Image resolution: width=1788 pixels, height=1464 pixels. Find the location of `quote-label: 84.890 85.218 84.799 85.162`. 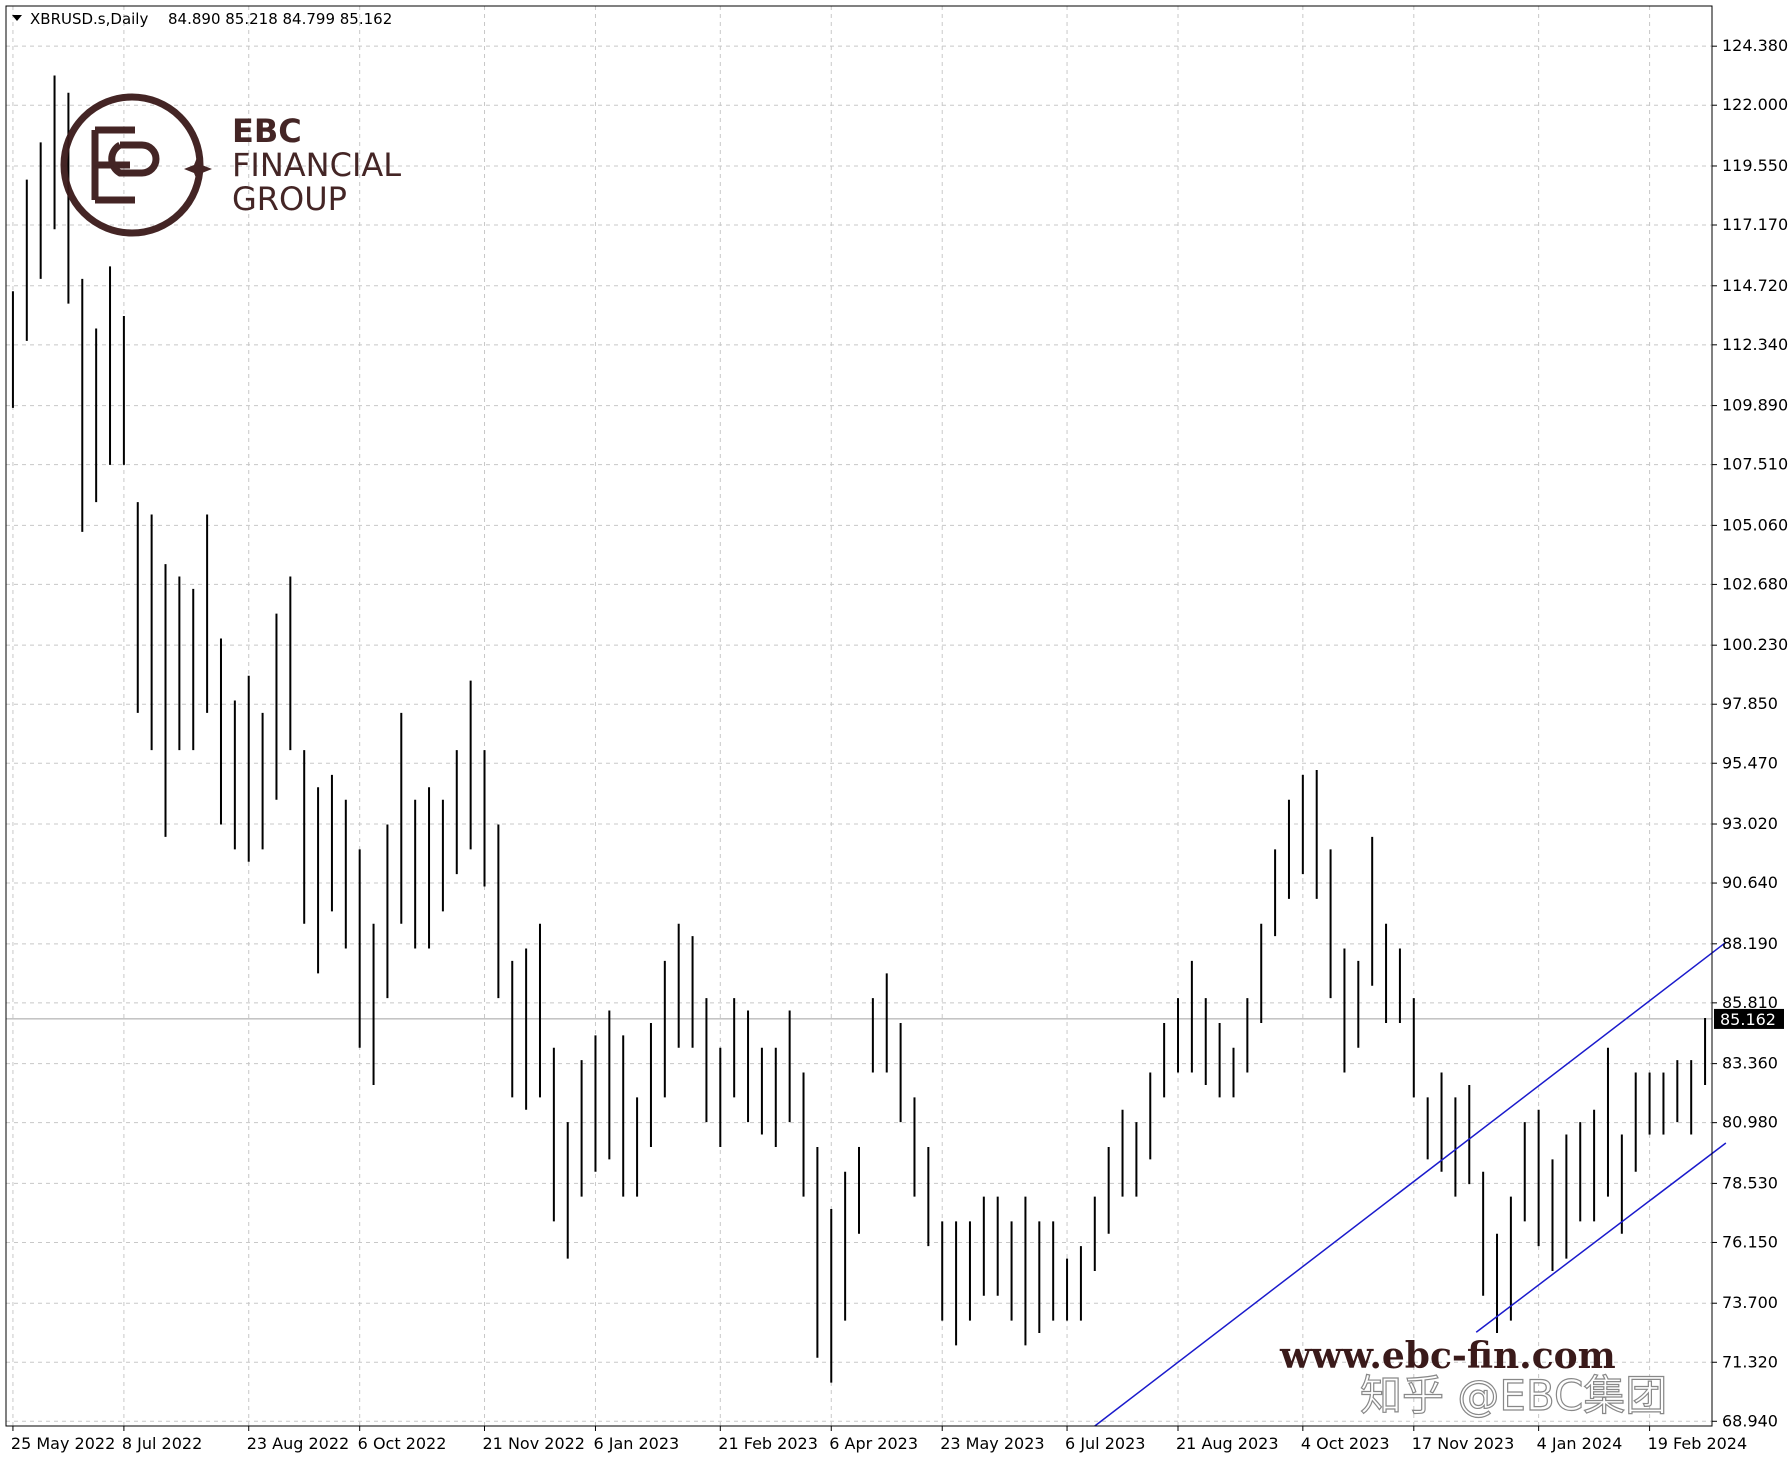

quote-label: 84.890 85.218 84.799 85.162 is located at coordinates (280, 19).